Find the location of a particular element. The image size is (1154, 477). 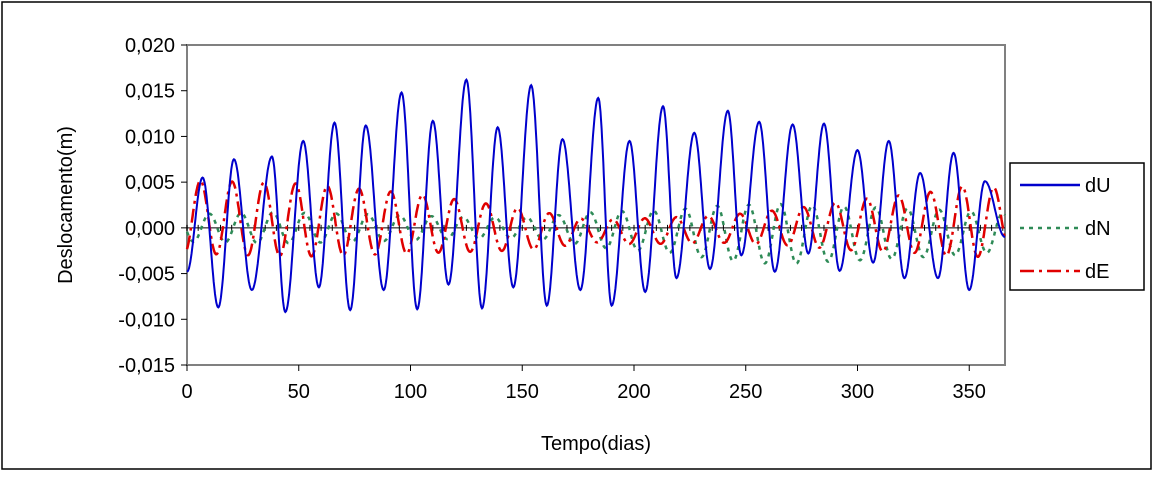

x-tick-label: 0 is located at coordinates (186, 392).